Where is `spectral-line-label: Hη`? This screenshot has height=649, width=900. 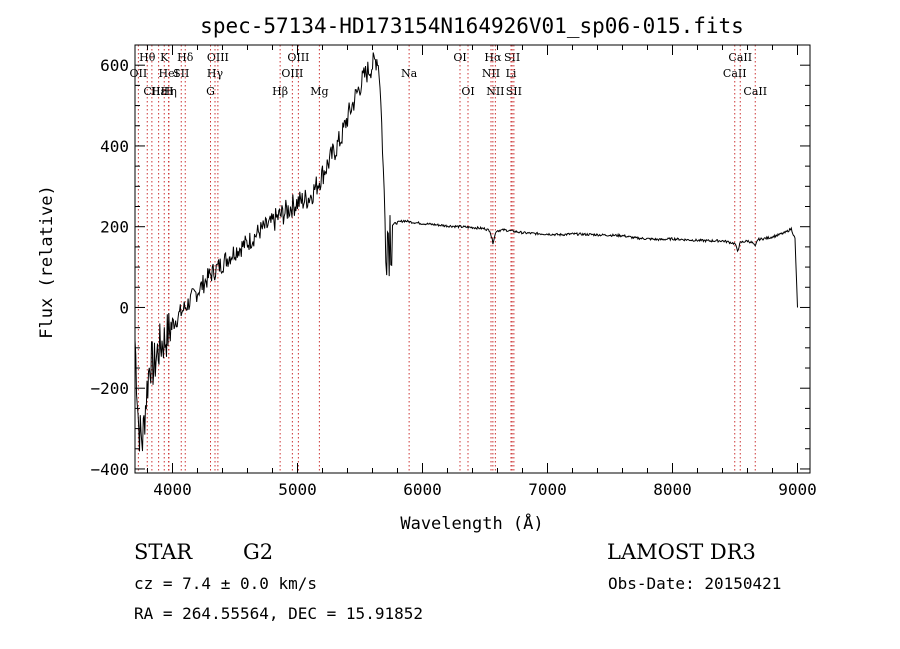
spectral-line-label: Hη is located at coordinates (169, 91).